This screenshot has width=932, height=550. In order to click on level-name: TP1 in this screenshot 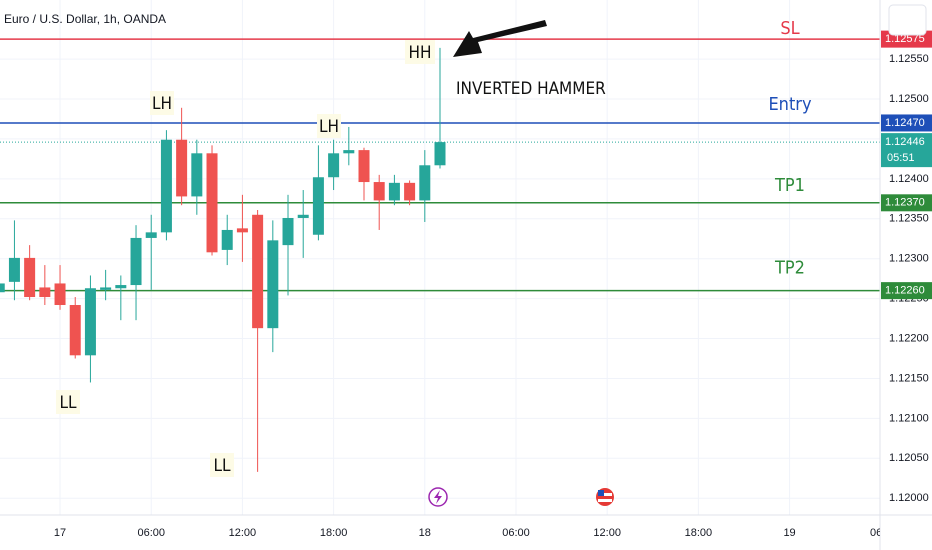, I will do `click(789, 185)`.